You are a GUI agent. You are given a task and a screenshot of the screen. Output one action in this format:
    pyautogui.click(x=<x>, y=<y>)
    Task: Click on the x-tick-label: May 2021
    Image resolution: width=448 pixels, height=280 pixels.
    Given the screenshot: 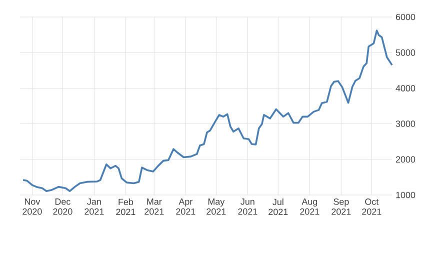 What is the action you would take?
    pyautogui.click(x=216, y=206)
    